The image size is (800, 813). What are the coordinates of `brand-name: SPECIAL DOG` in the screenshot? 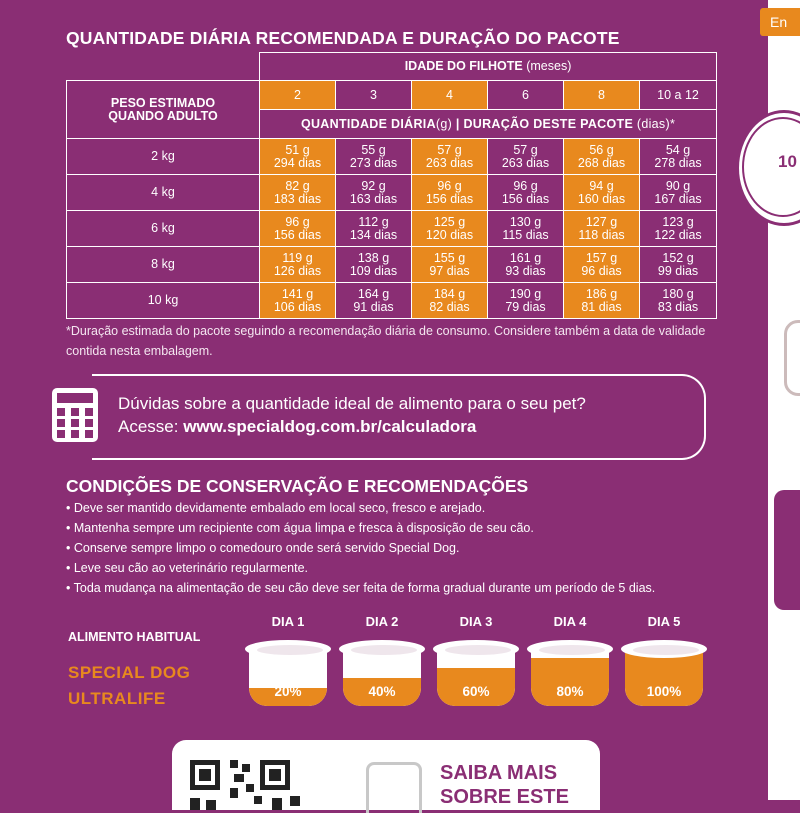 It's located at (129, 672).